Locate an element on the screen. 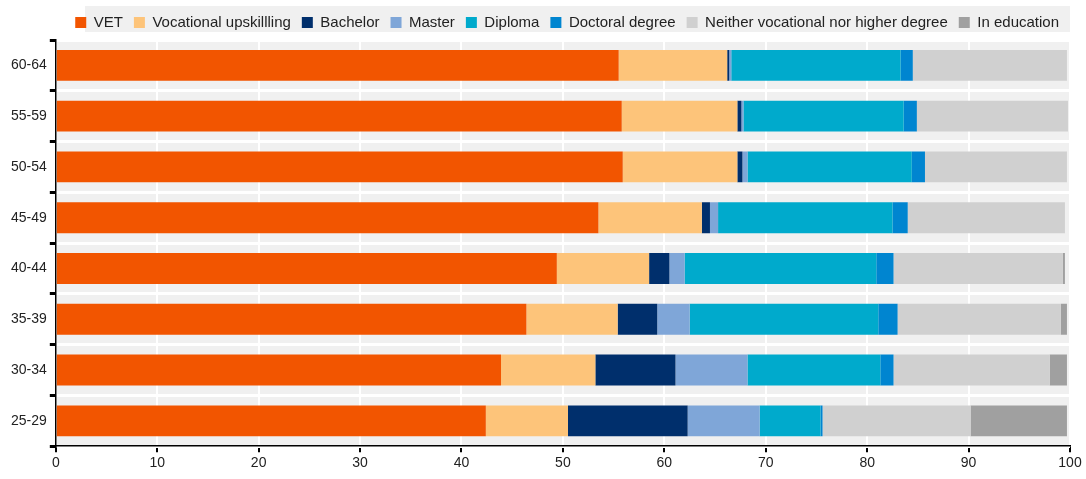 The width and height of the screenshot is (1086, 479). y-tick-label: 45-49 is located at coordinates (29, 216).